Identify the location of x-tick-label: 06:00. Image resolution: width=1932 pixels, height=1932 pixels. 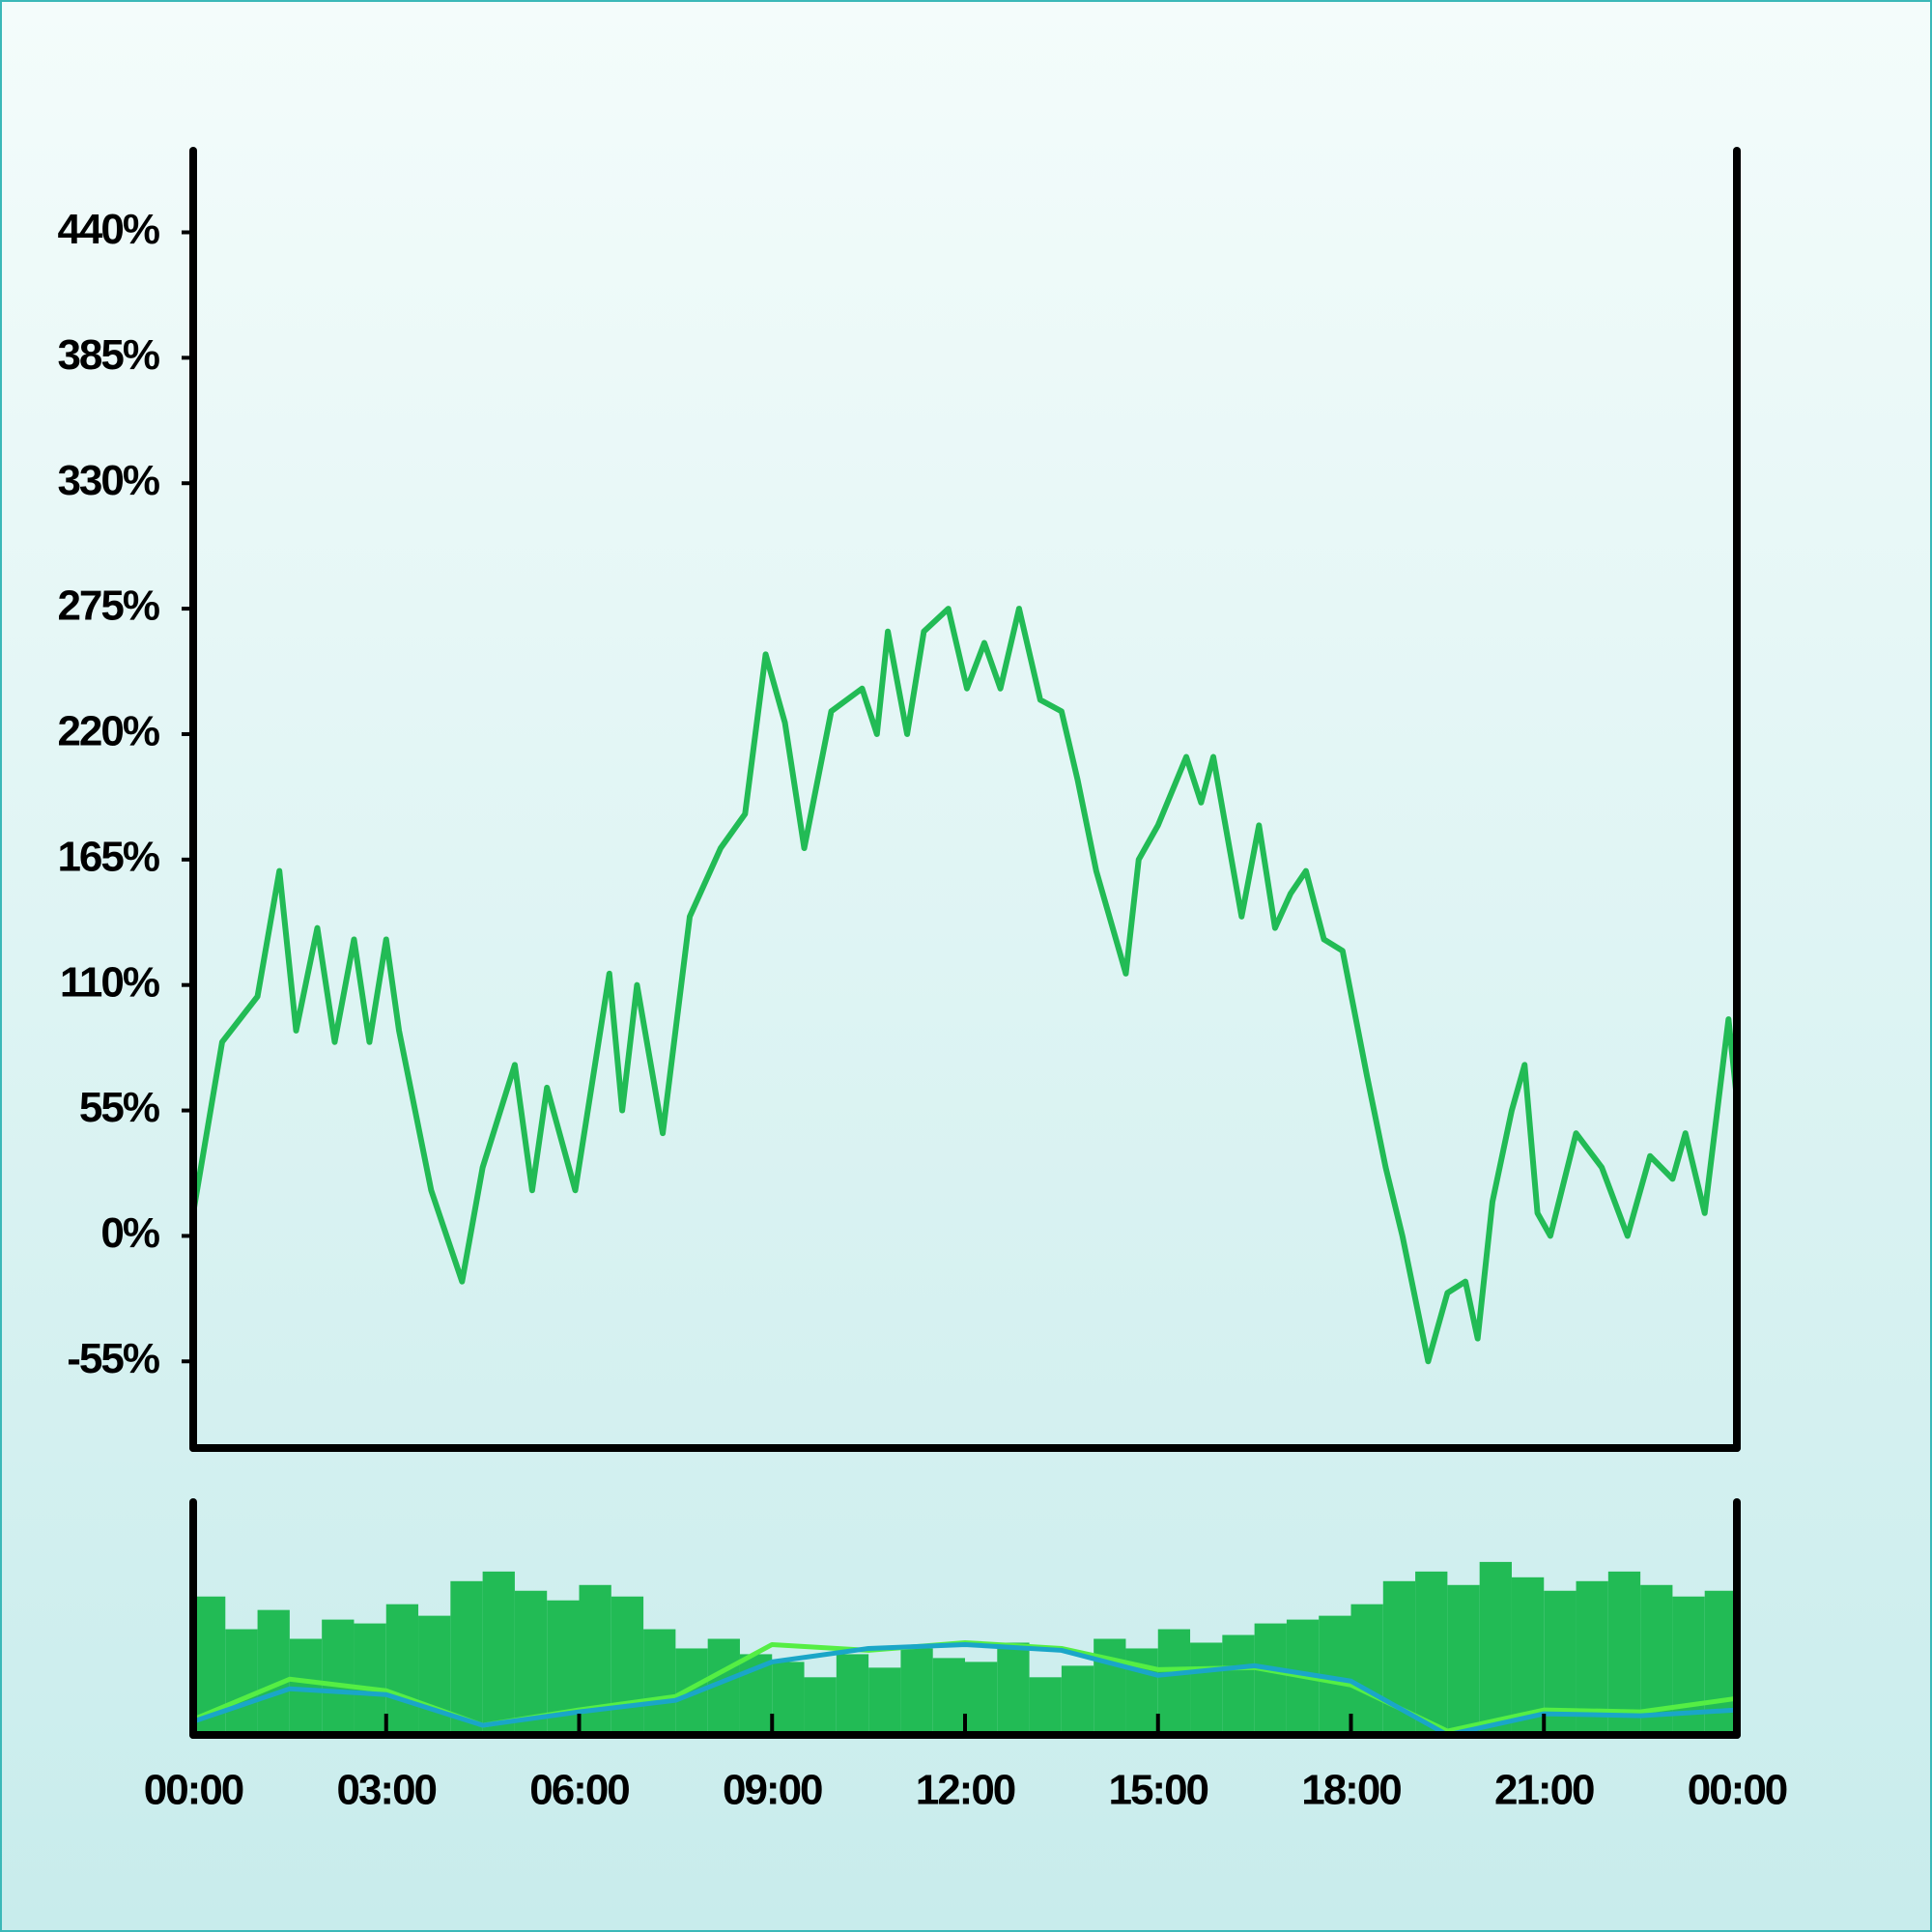
(579, 1790).